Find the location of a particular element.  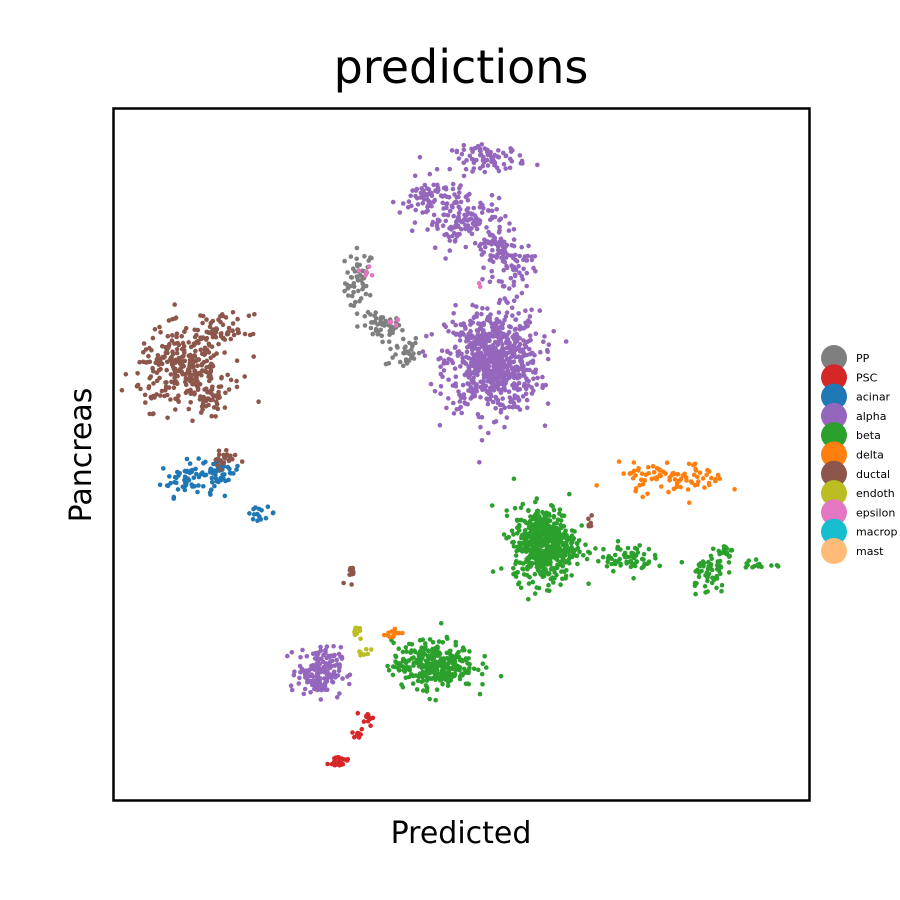

legend-item-macrop: macrop is located at coordinates (859, 531).